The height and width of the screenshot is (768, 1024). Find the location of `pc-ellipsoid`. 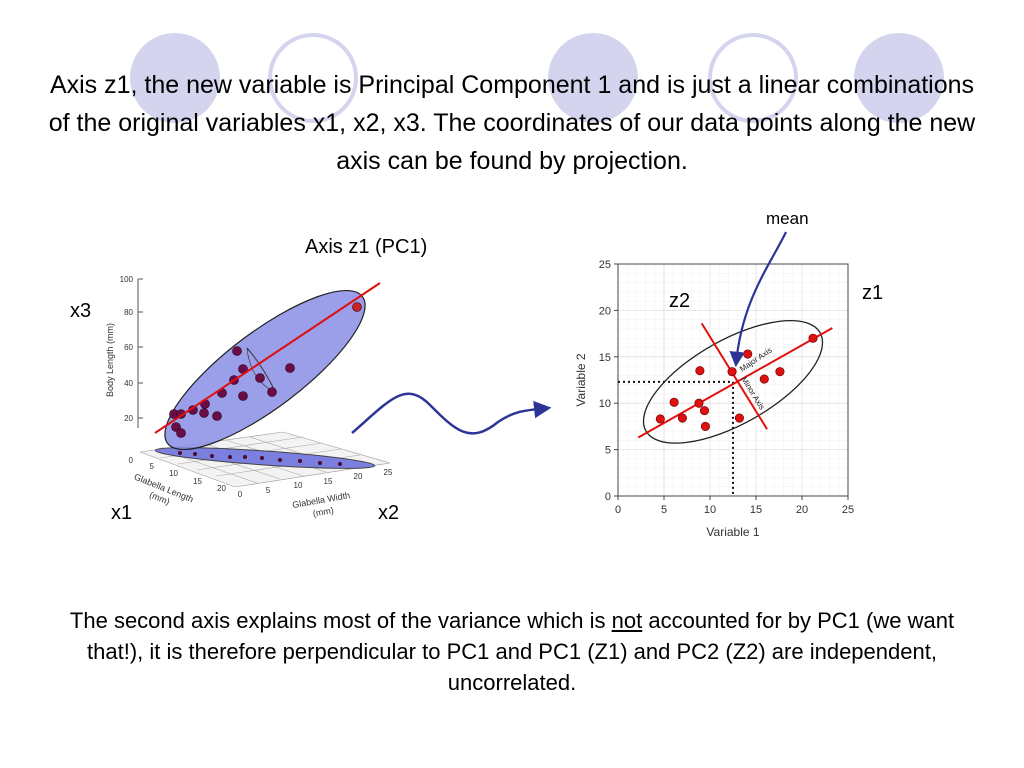

pc-ellipsoid is located at coordinates (265, 370).